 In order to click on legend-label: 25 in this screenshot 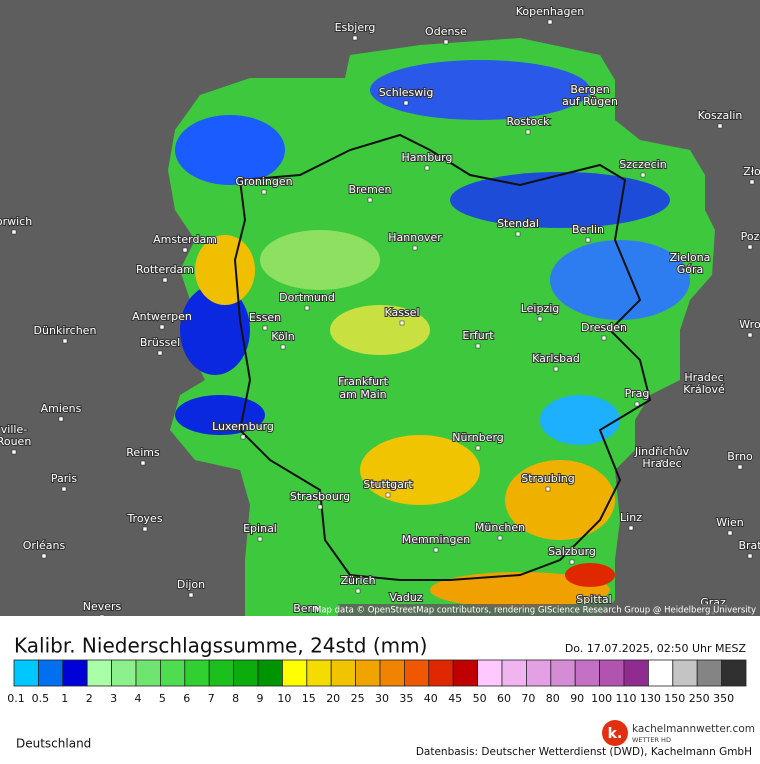, I will do `click(358, 698)`.